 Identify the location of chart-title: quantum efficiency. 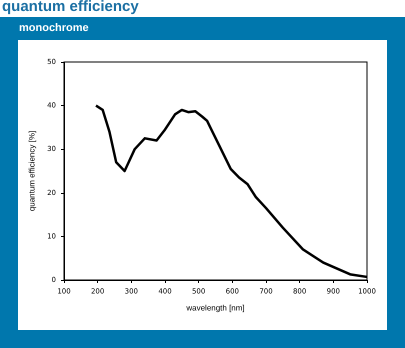
(70, 7).